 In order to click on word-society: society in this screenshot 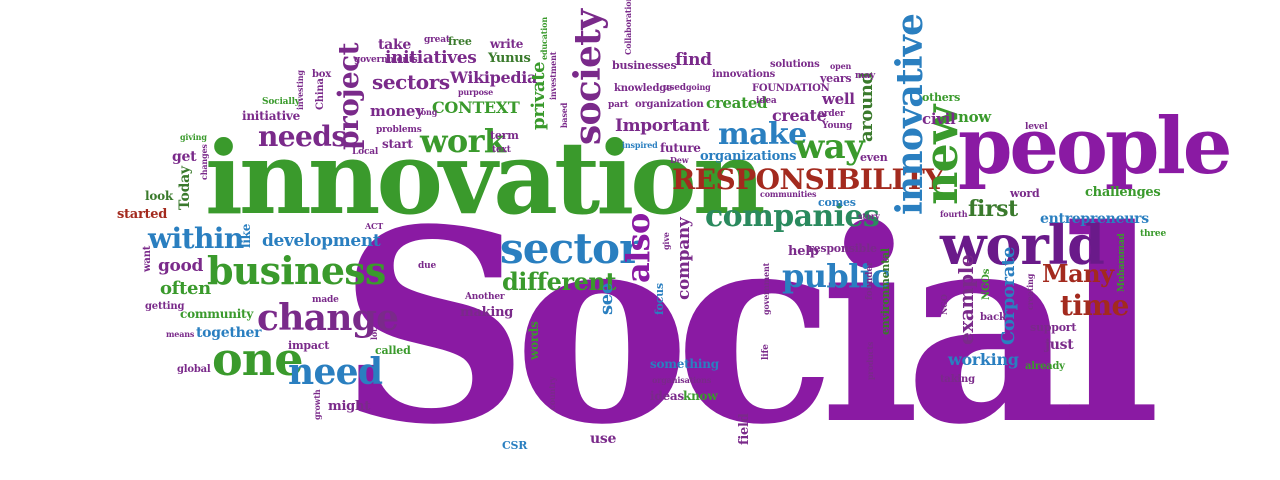, I will do `click(588, 77)`.